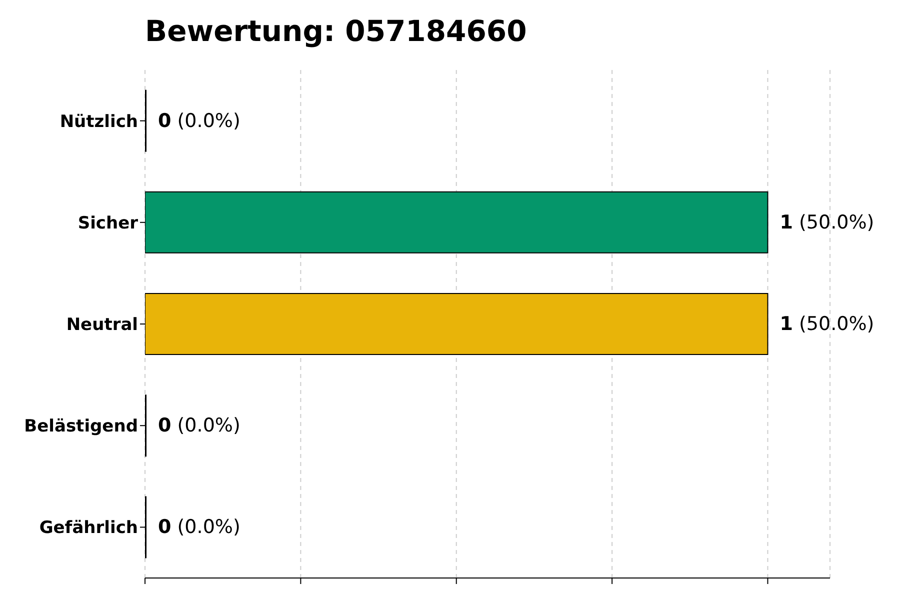 This screenshot has width=900, height=600. Describe the element at coordinates (102, 325) in the screenshot. I see `y-tick-label: Neutral` at that location.